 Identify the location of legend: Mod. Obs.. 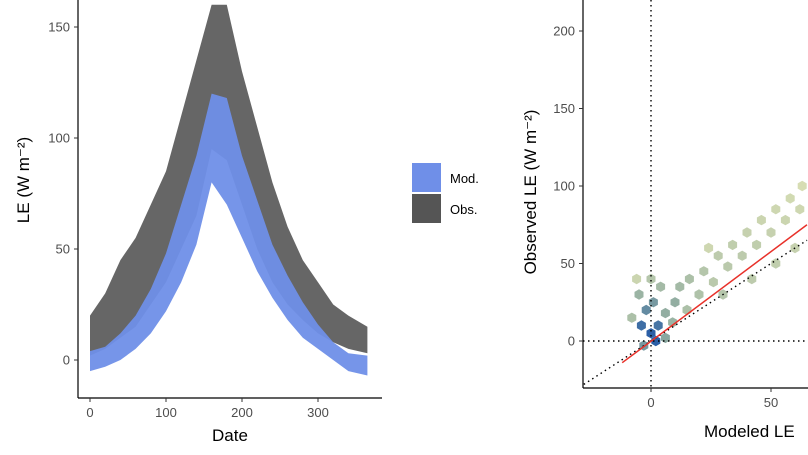
(445, 193).